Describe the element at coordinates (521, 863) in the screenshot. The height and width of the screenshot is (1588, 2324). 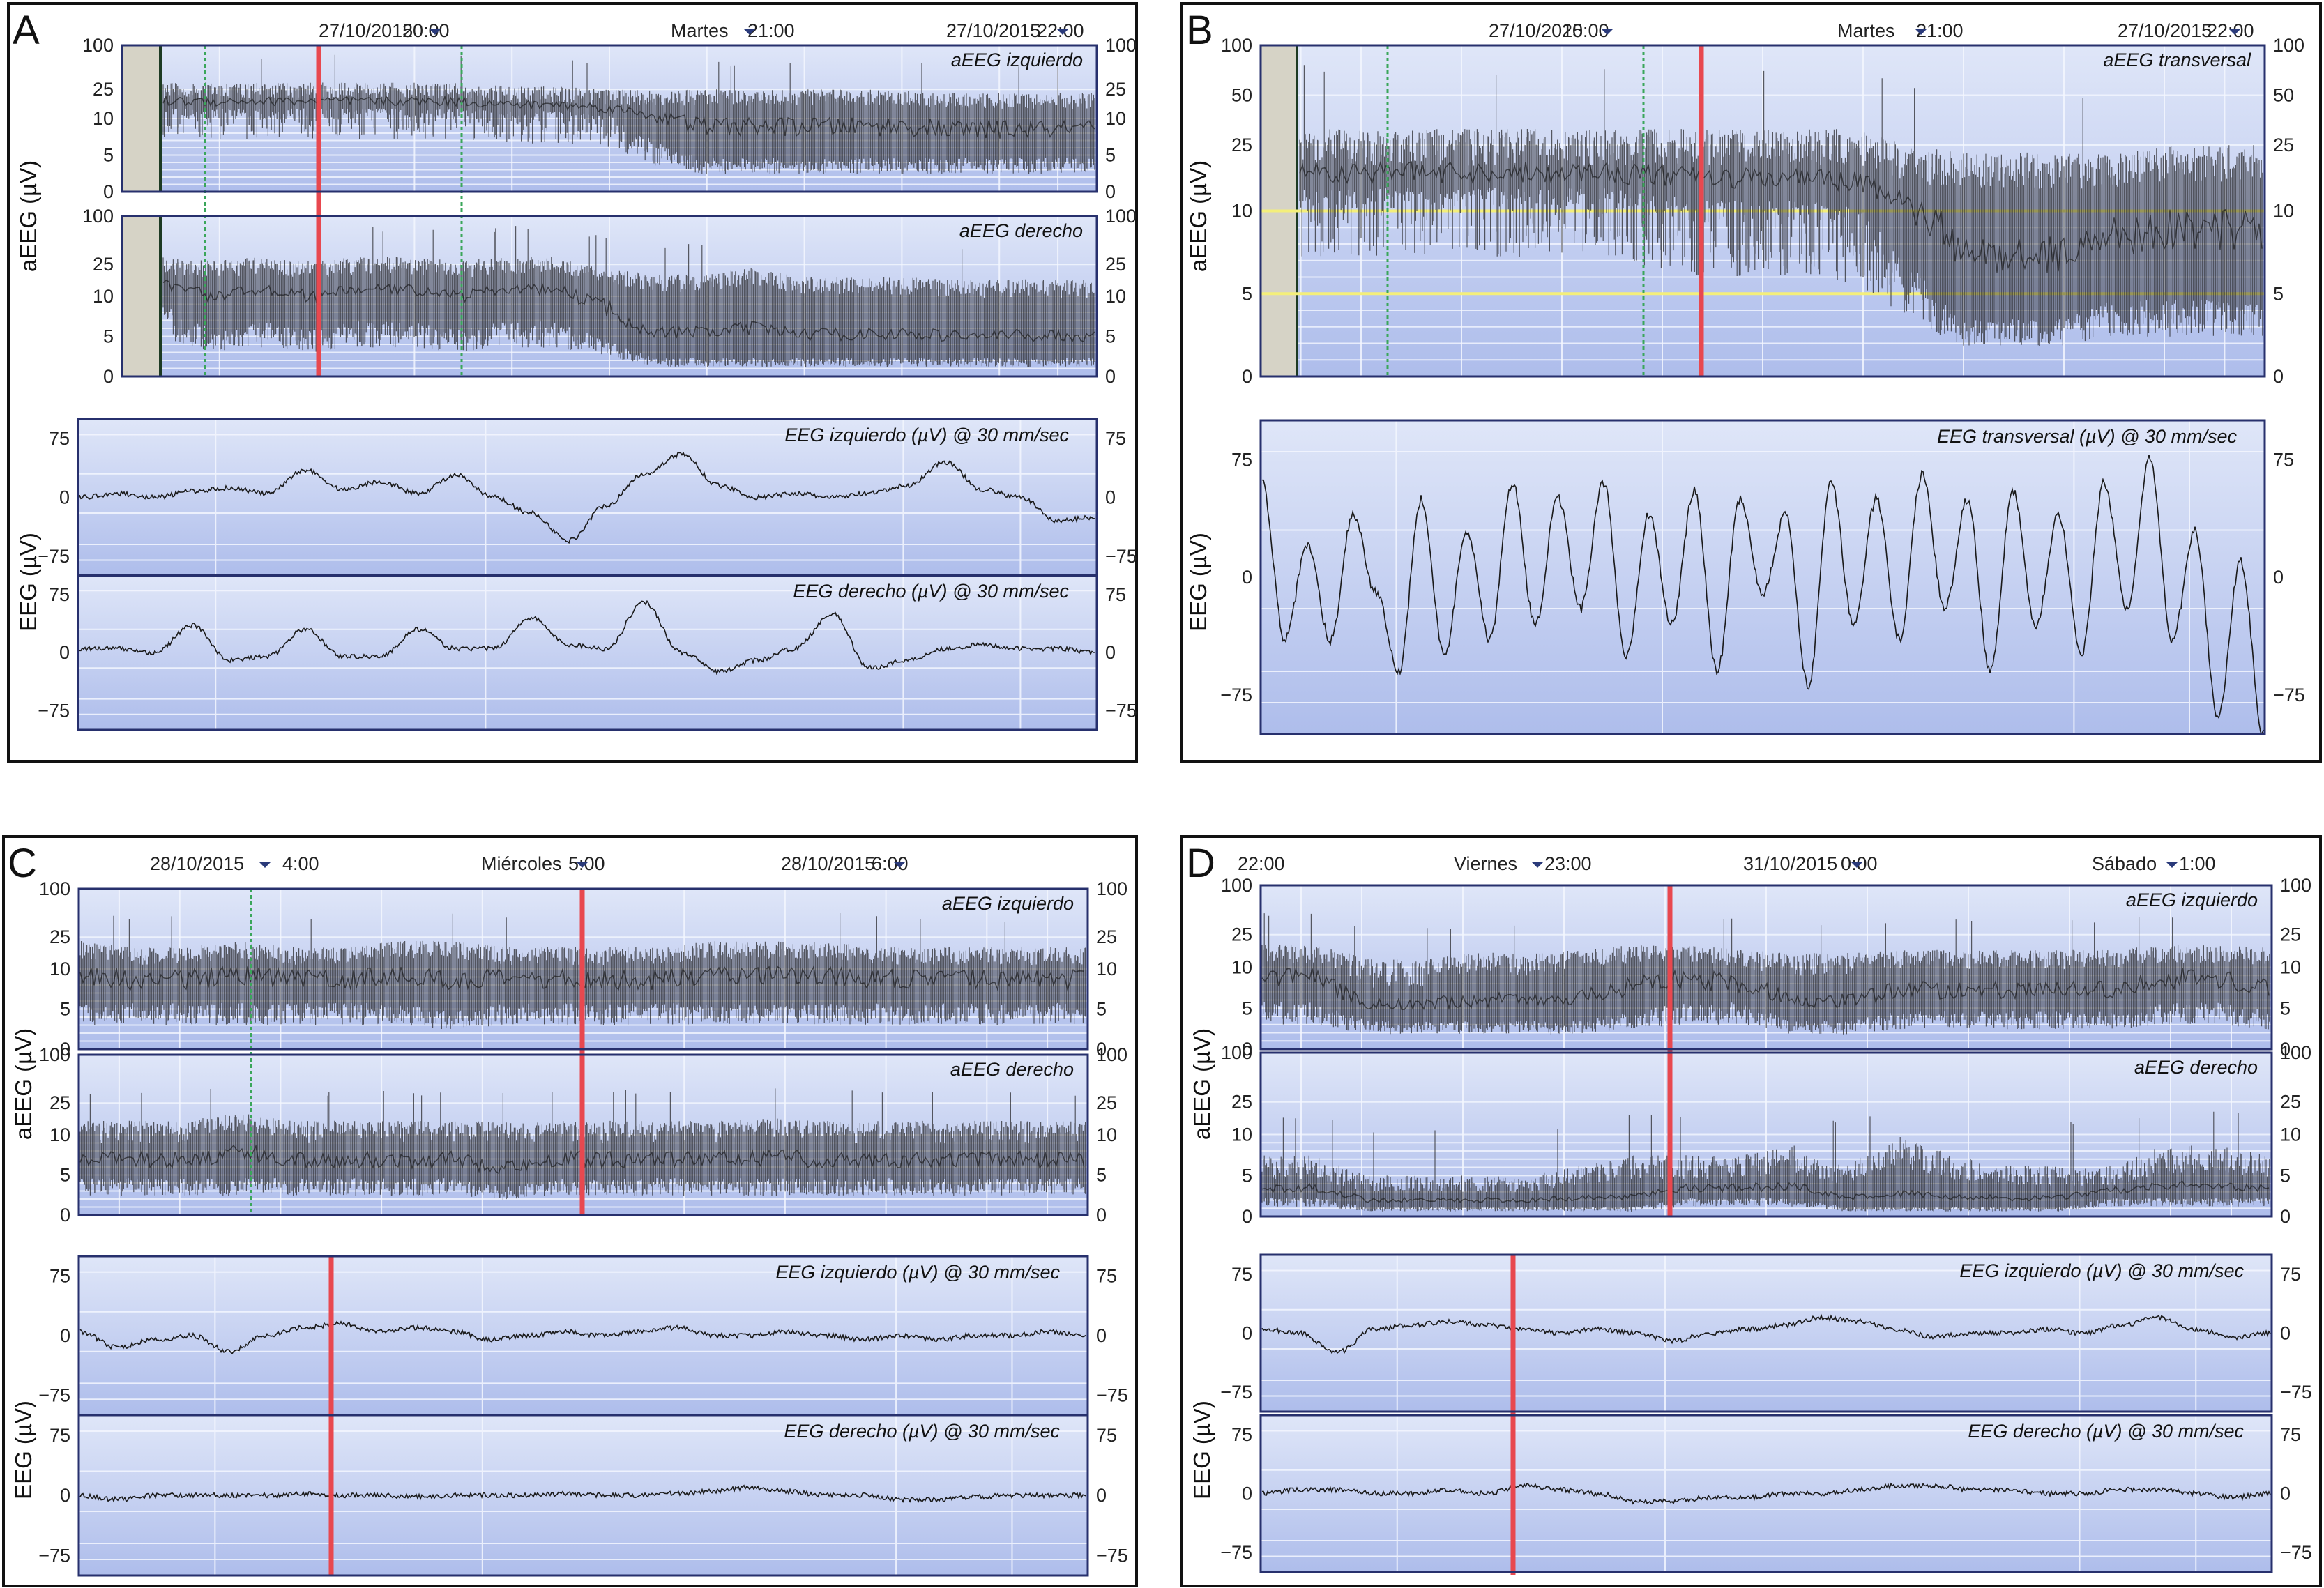
I see `time-axis-label: Miércoles` at that location.